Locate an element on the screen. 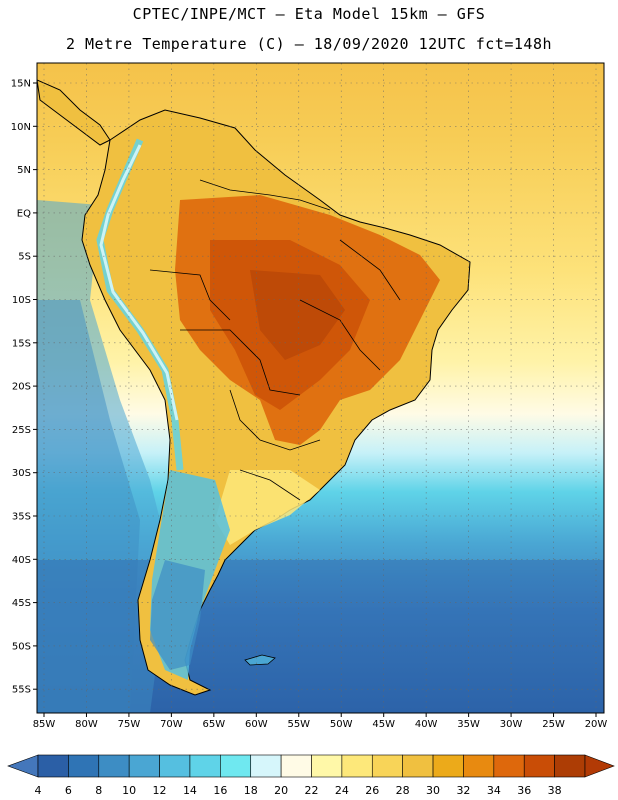 This screenshot has width=618, height=800. central-america is located at coordinates (74, 112).